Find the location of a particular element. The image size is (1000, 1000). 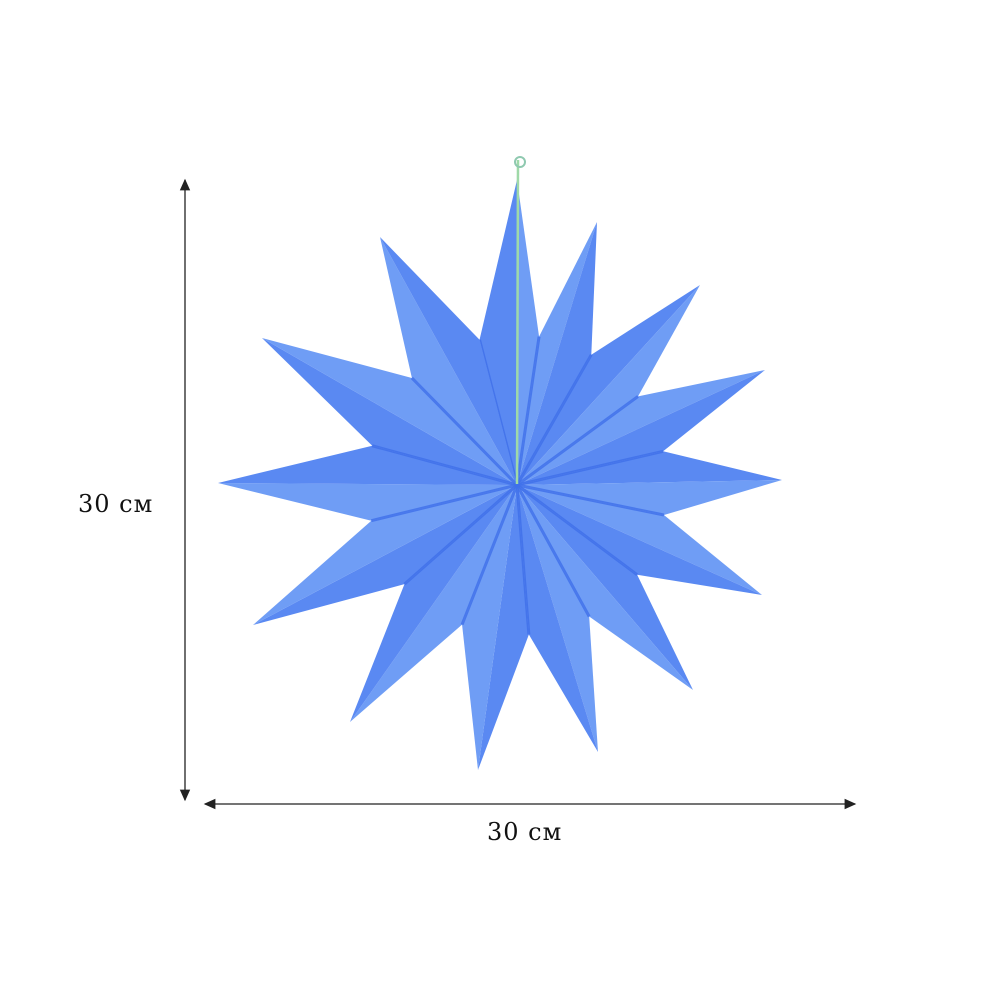

string-loop is located at coordinates (520, 162).